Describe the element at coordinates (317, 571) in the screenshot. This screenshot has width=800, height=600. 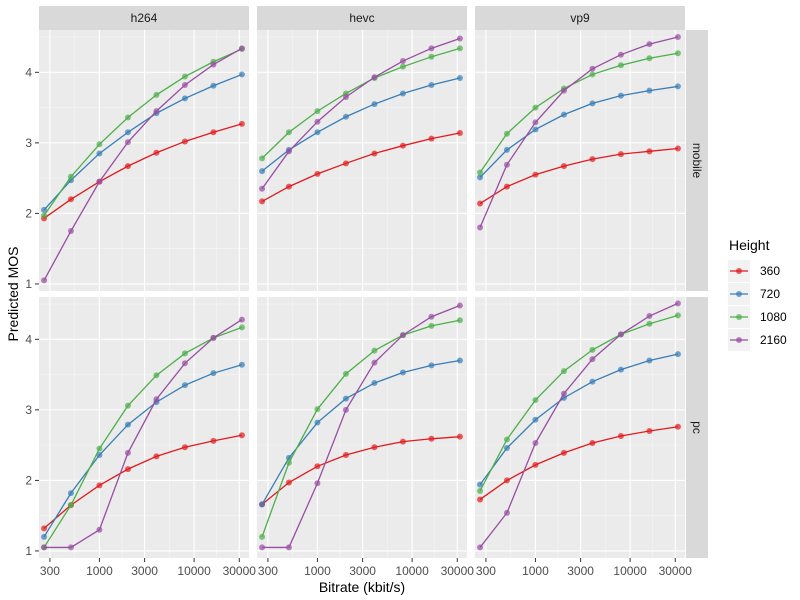
I see `x-tick-label: 1000` at that location.